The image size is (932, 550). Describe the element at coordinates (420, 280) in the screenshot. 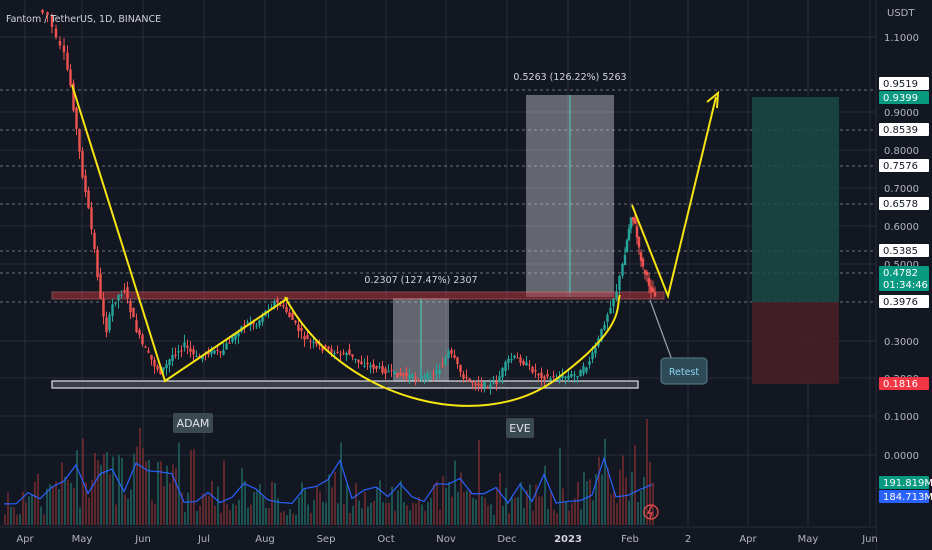

I see `measure-label-1: 0.2307 (127.47%) 2307` at that location.